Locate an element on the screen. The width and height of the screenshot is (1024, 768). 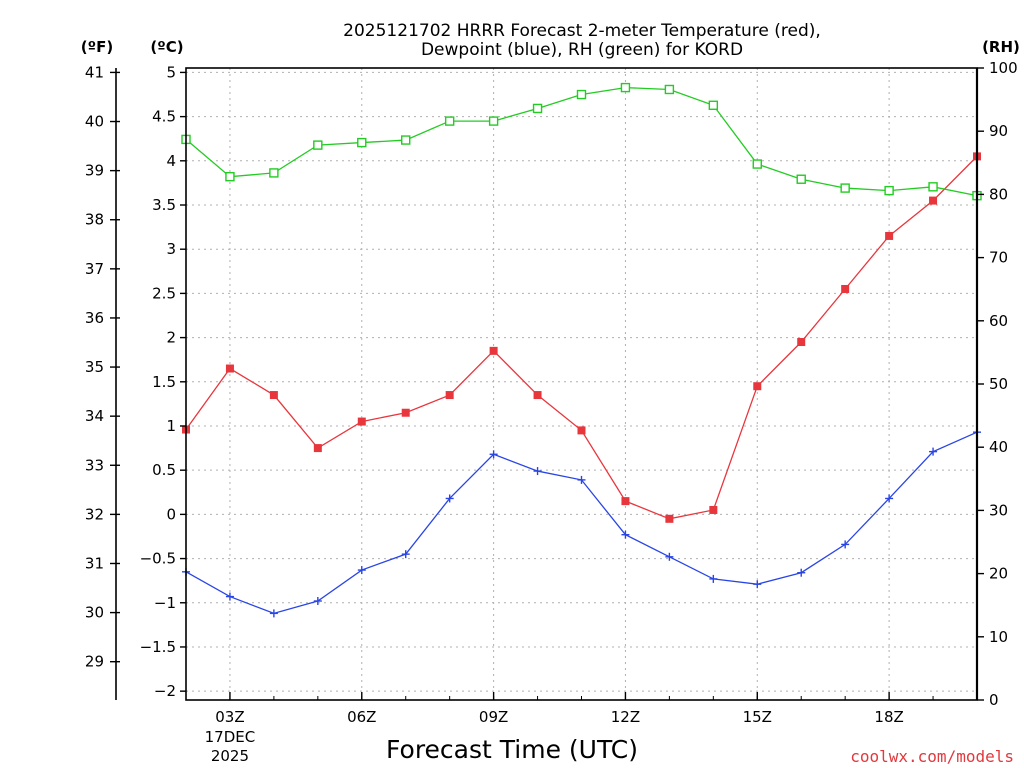
fahrenheit-tick-label: 36 is located at coordinates (94, 318).